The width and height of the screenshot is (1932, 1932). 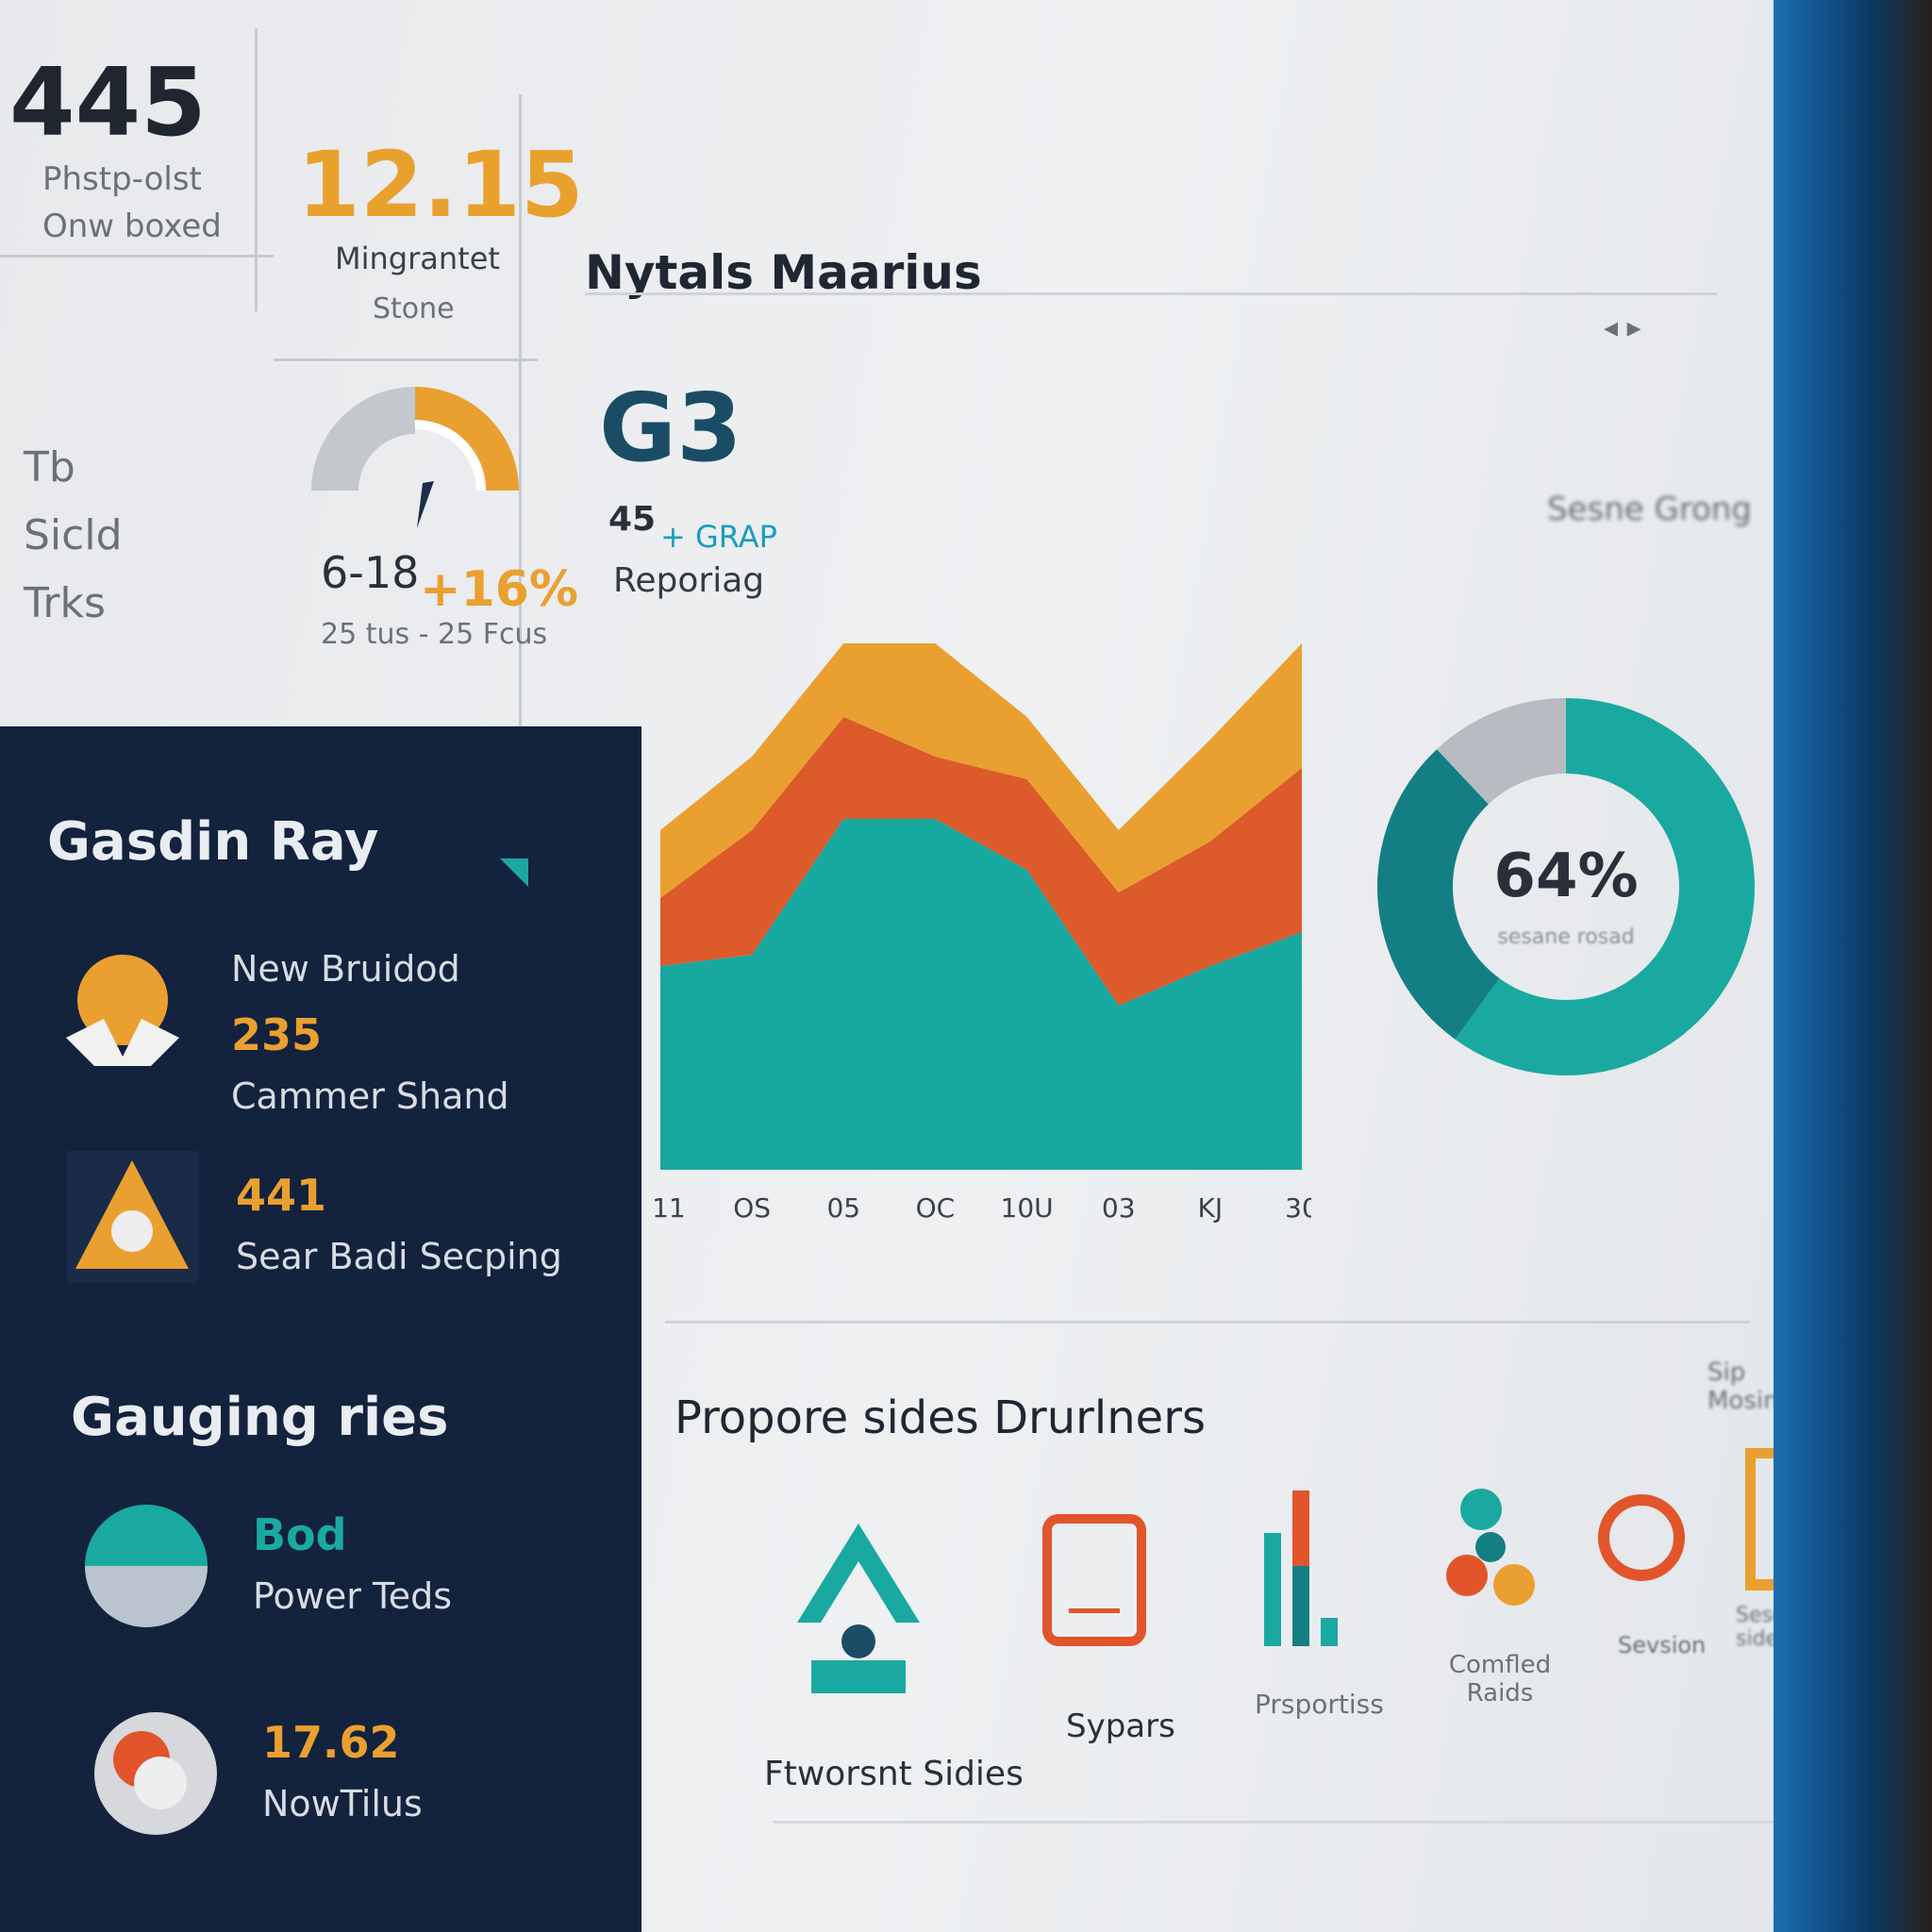 I want to click on gauge-label: Tb, so click(x=50, y=467).